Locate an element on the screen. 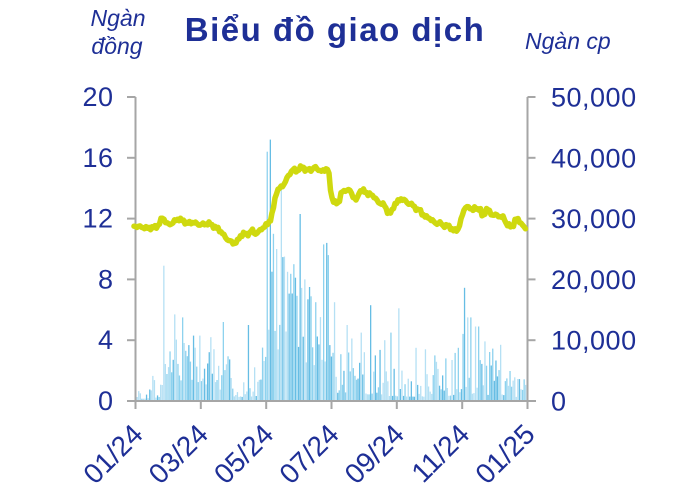  svg-text: 40,000 is located at coordinates (594, 158).